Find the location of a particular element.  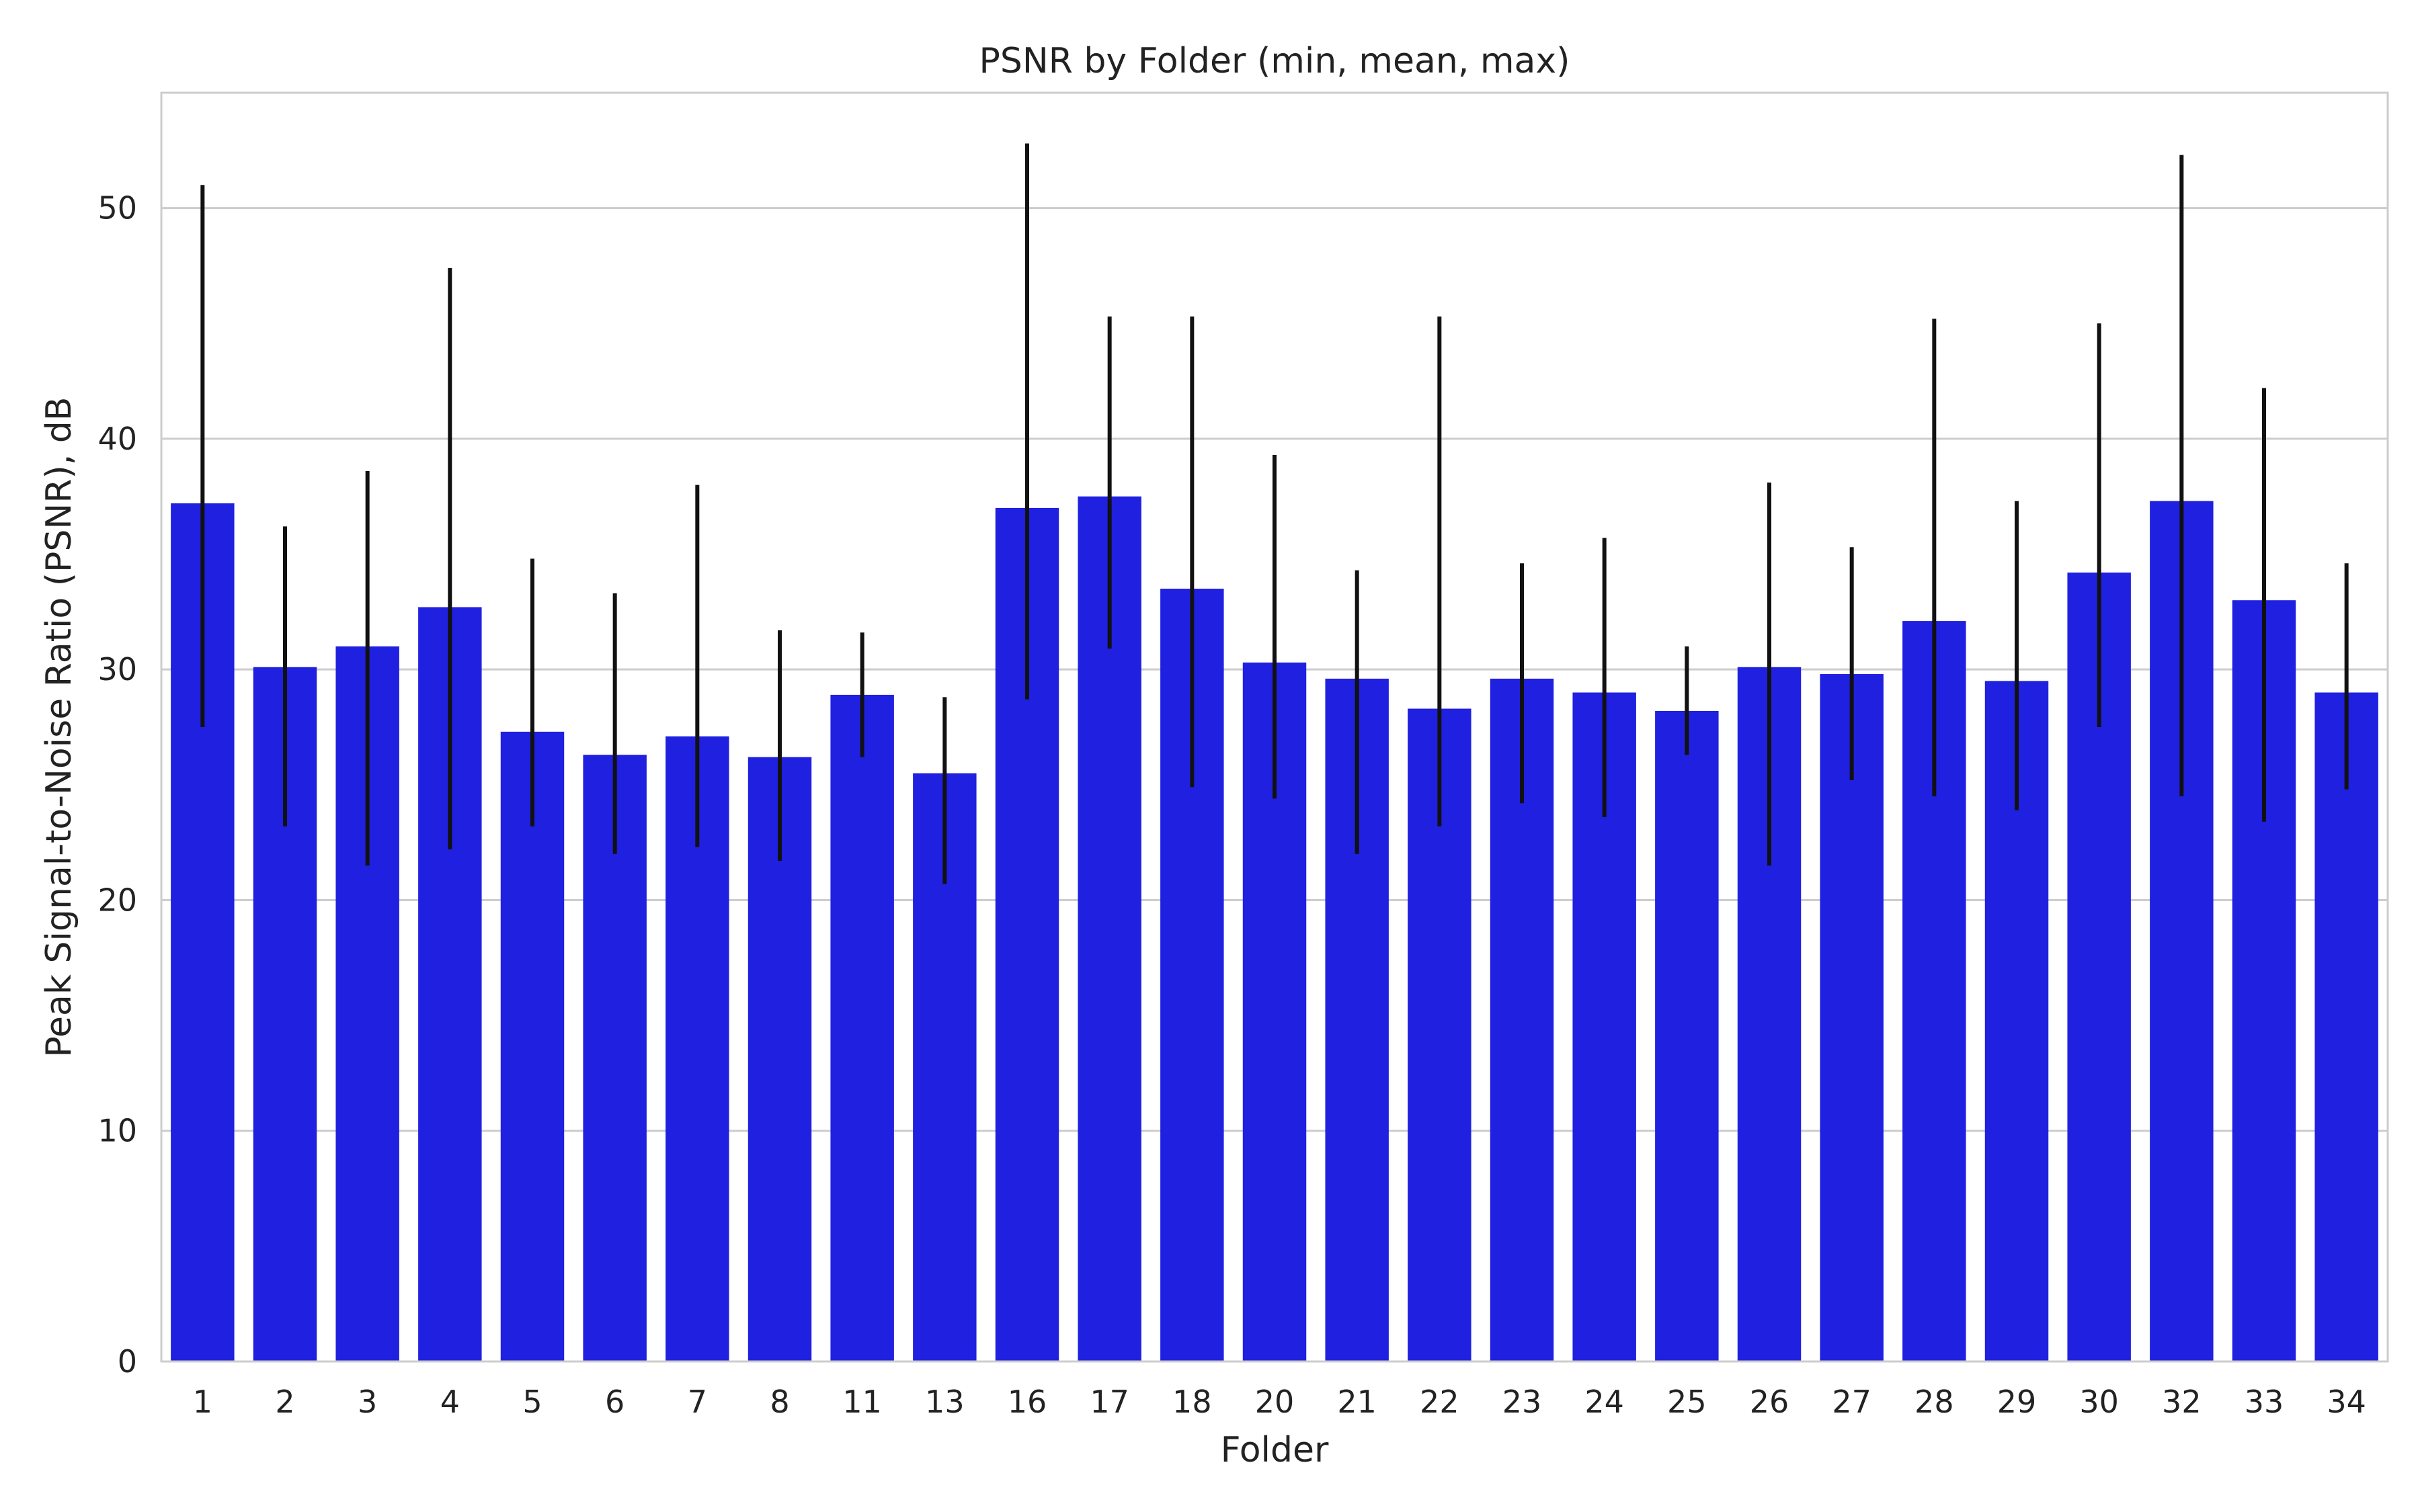

x-tick-label: 20 is located at coordinates (1275, 1402).